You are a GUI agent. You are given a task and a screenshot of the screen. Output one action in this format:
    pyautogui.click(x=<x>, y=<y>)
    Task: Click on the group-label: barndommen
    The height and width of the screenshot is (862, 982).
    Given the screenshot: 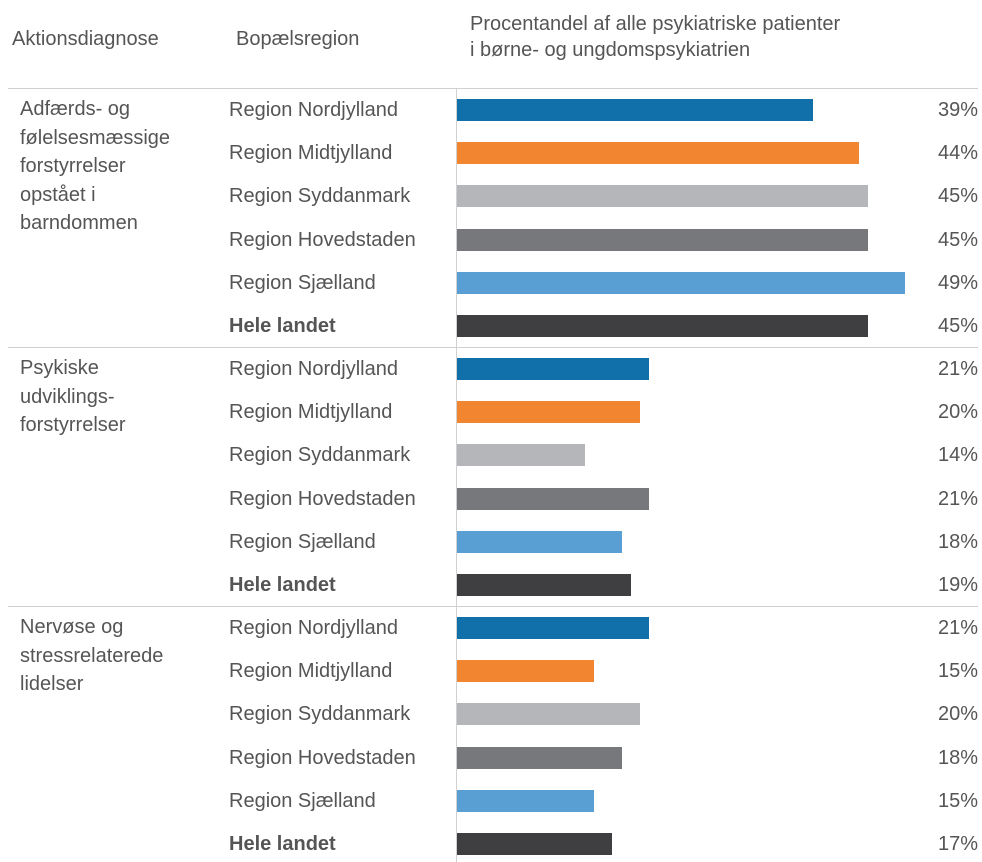 What is the action you would take?
    pyautogui.click(x=79, y=223)
    